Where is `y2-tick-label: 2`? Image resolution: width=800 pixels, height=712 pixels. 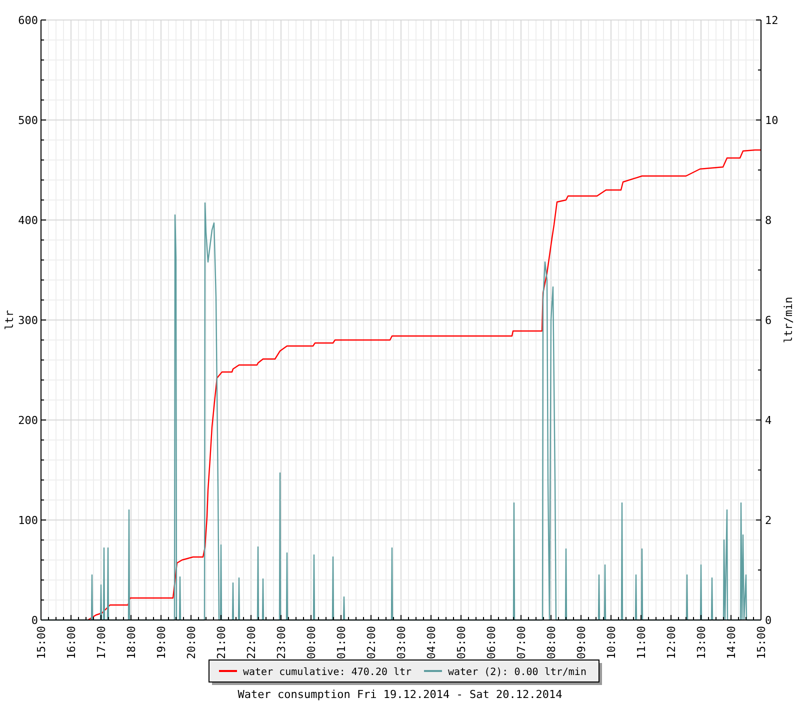 y2-tick-label: 2 is located at coordinates (768, 520).